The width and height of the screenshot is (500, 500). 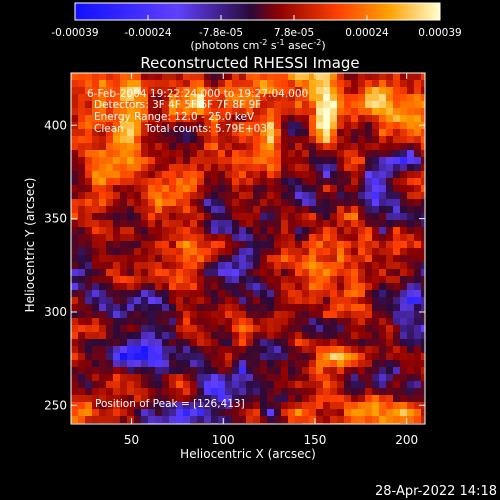 I want to click on x-axis-label: Heliocentric X (arcsec), so click(x=248, y=454).